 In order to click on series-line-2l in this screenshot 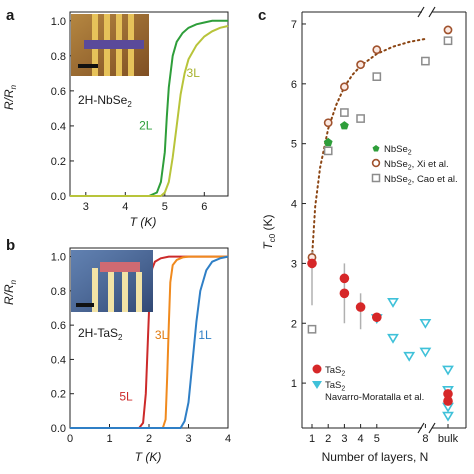, I will do `click(149, 108)`.